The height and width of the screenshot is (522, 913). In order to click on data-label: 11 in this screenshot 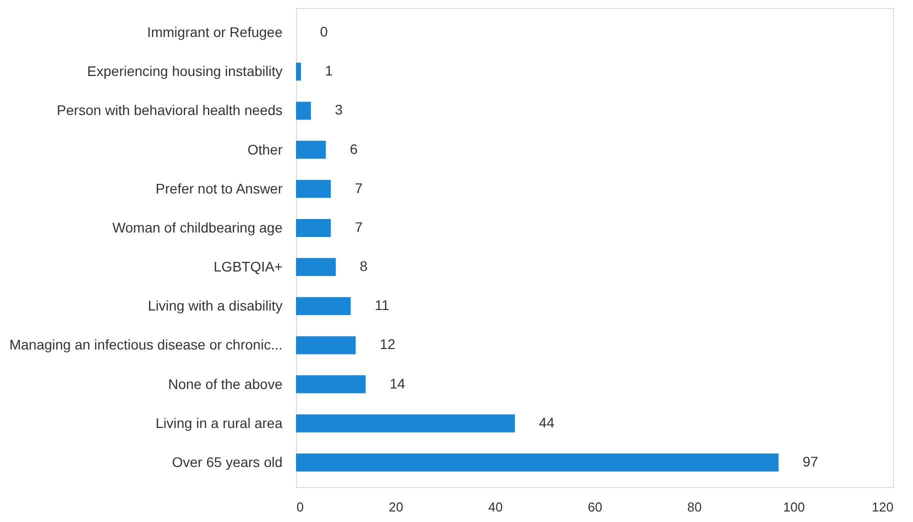, I will do `click(382, 305)`.